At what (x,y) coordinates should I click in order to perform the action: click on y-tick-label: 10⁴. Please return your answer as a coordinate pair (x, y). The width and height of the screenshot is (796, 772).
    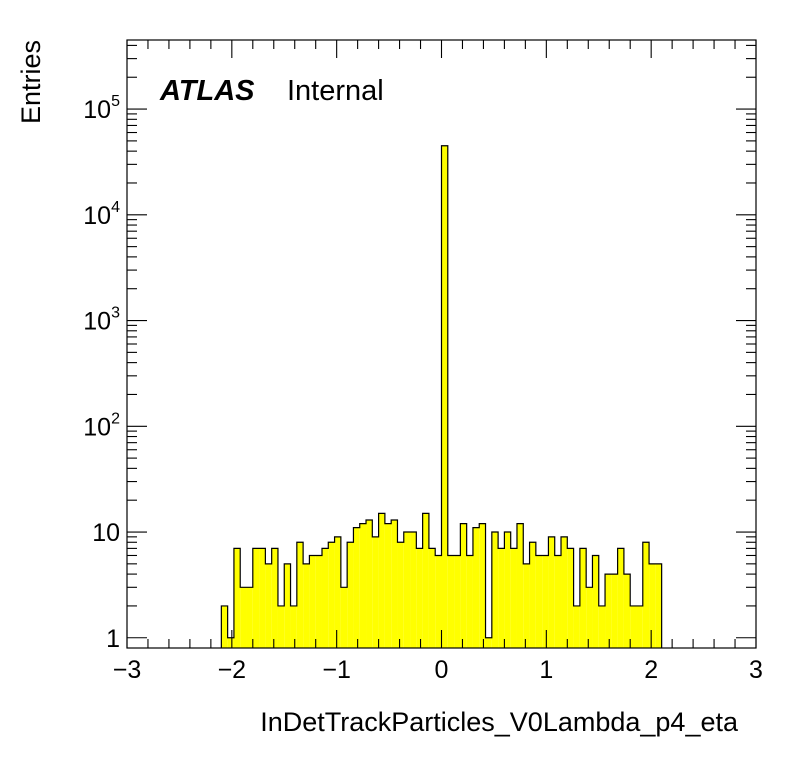
    Looking at the image, I should click on (101, 214).